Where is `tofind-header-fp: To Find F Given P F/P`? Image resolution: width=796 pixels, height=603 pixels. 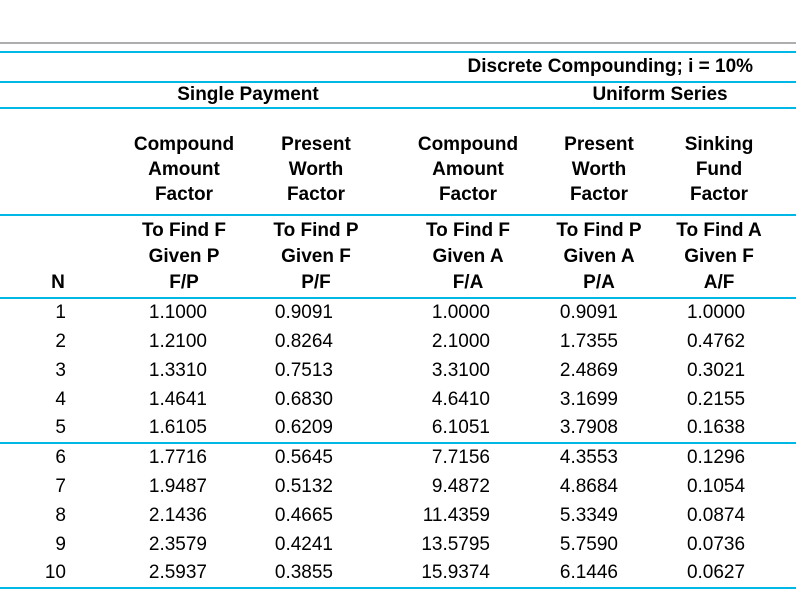
tofind-header-fp: To Find F Given P F/P is located at coordinates (184, 257).